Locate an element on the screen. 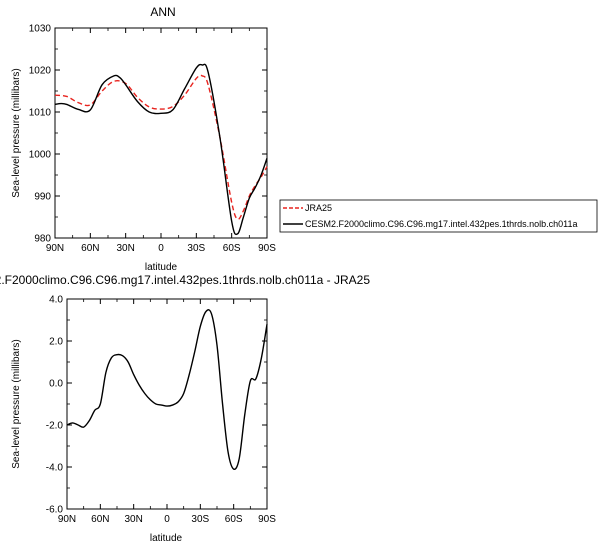 The image size is (601, 546). legend-box is located at coordinates (438, 216).